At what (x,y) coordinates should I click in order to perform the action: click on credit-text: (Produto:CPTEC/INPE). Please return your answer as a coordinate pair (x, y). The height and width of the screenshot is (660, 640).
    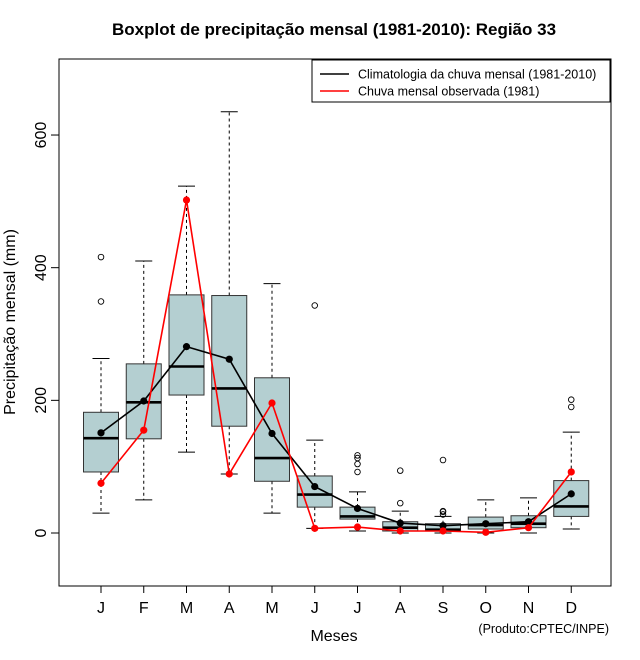
    Looking at the image, I should click on (543, 629).